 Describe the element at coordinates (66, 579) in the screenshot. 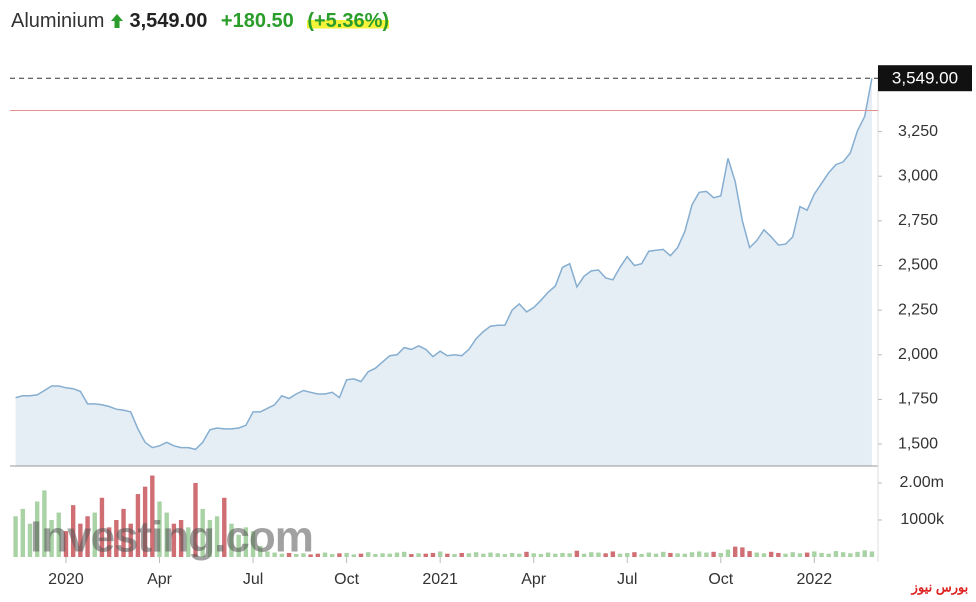

I see `x-tick-label: 2020` at that location.